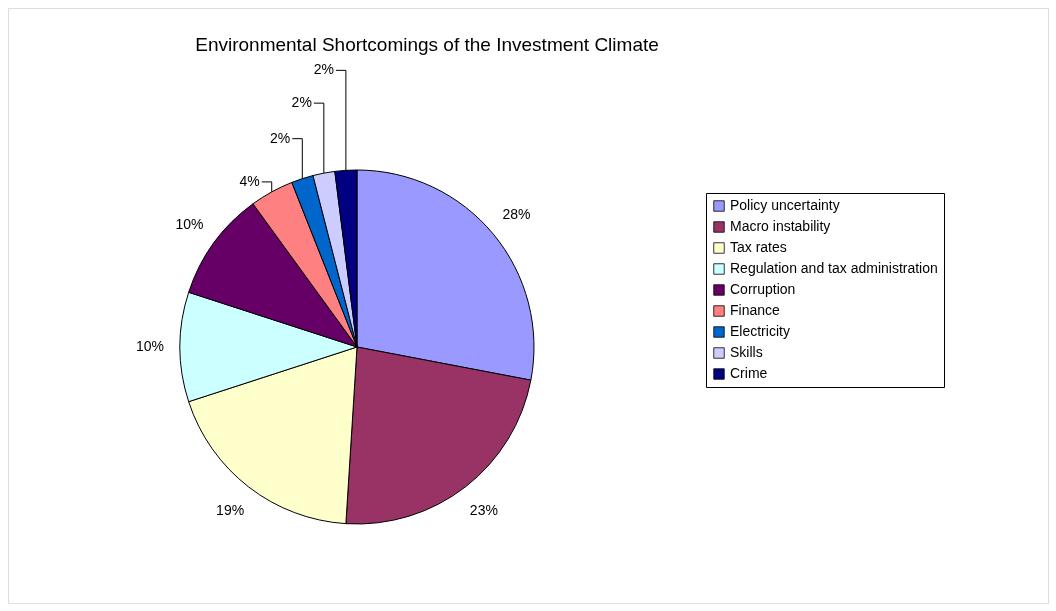  Describe the element at coordinates (249, 180) in the screenshot. I see `data-label: 4%` at that location.